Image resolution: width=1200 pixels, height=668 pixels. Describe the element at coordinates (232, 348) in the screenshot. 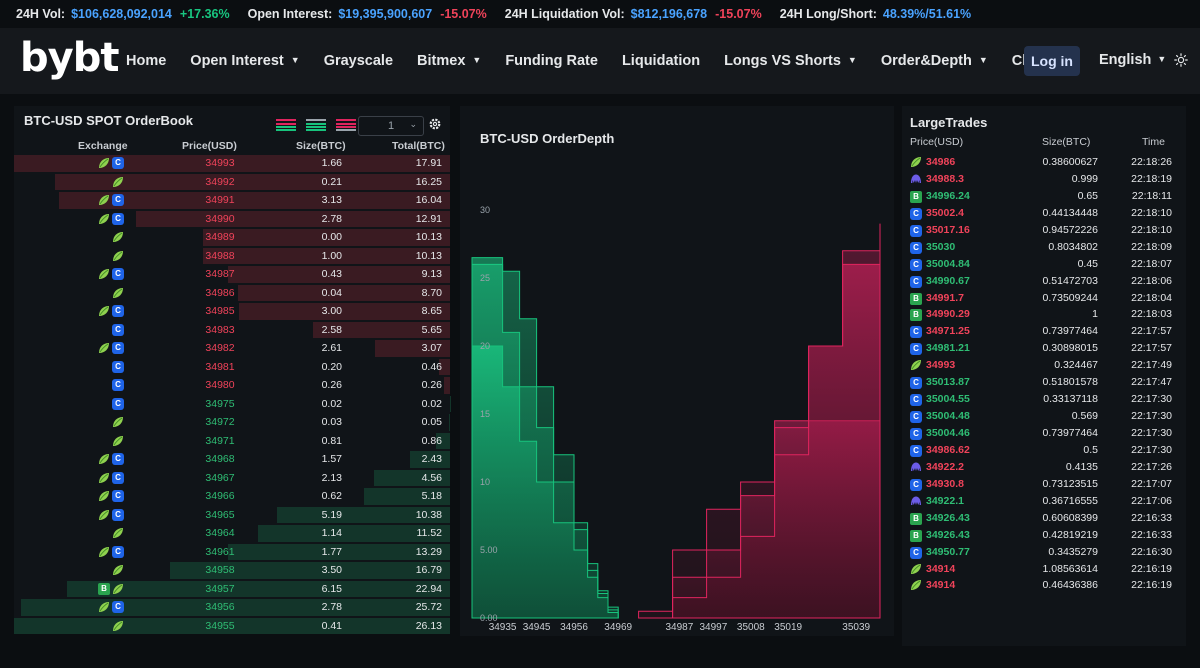

I see `ask-row: C 34982 2.61 3.07` at that location.